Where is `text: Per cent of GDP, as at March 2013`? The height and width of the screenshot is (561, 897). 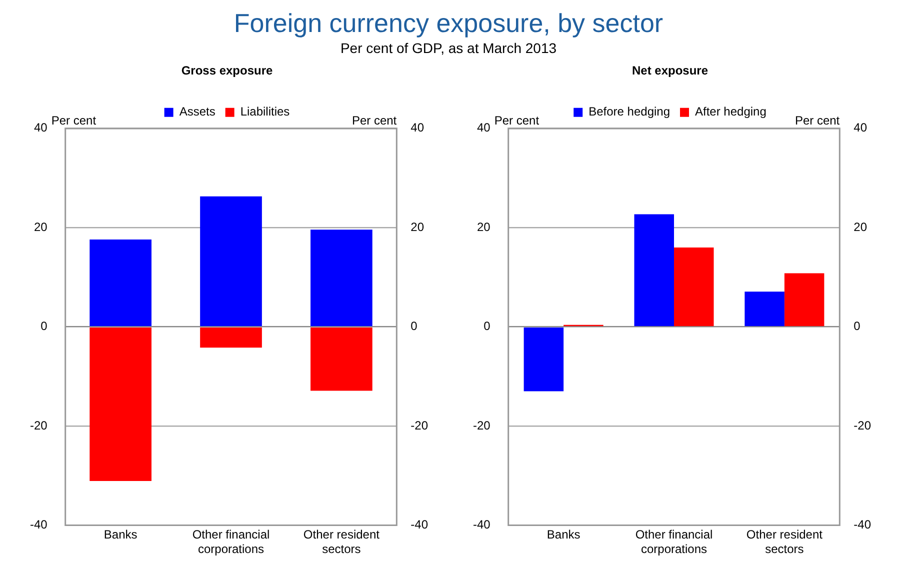 text: Per cent of GDP, as at March 2013 is located at coordinates (448, 48).